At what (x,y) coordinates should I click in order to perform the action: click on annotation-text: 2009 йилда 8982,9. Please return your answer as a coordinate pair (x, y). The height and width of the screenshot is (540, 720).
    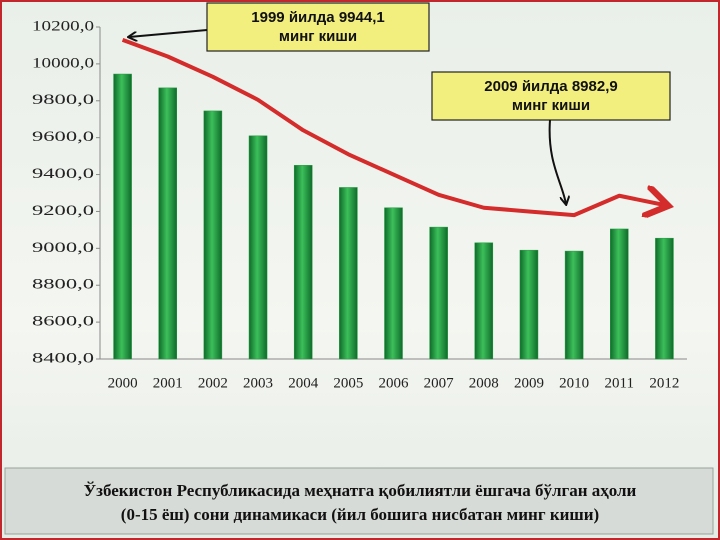
    Looking at the image, I should click on (550, 86).